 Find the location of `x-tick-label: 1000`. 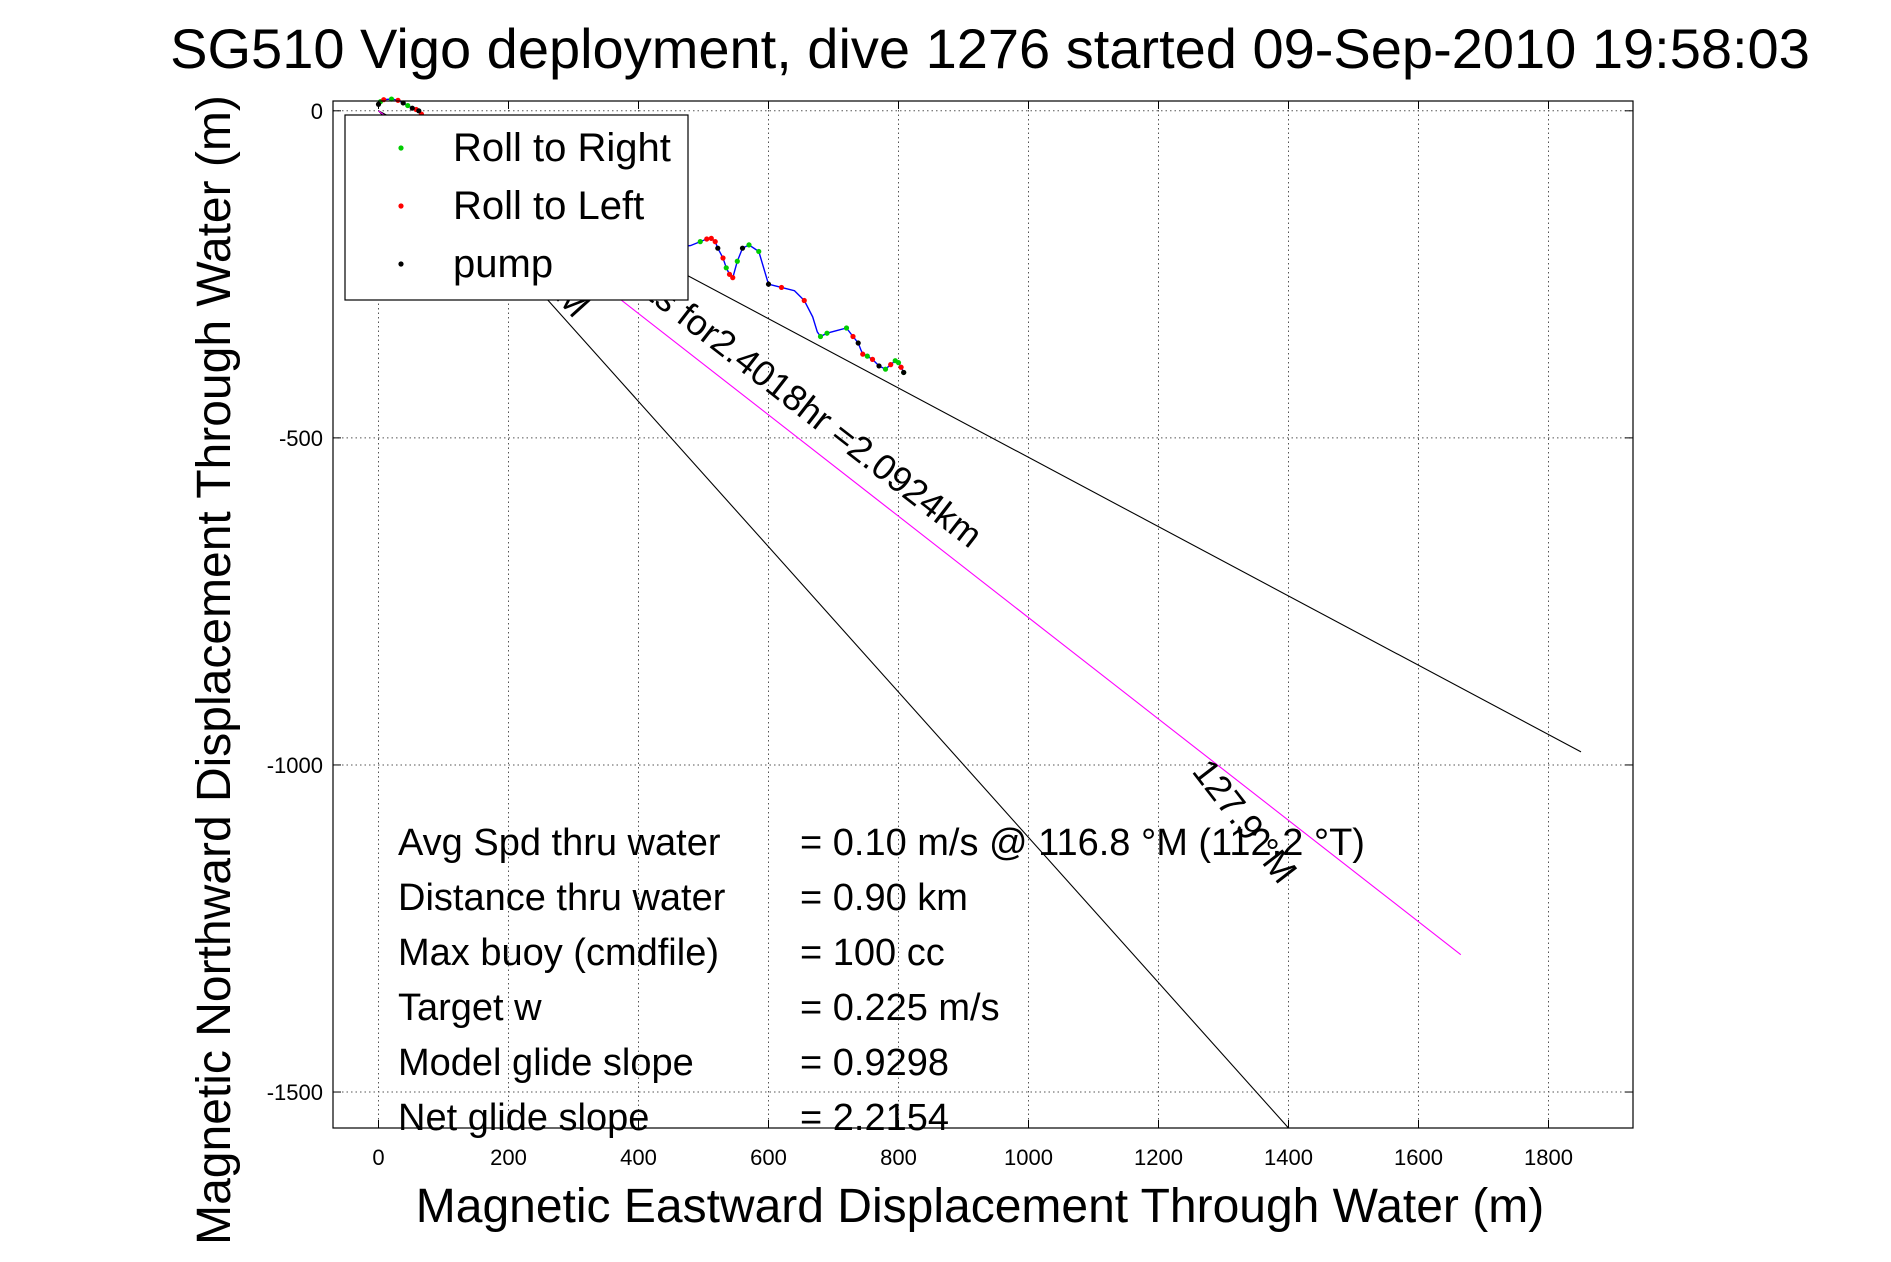

x-tick-label: 1000 is located at coordinates (1028, 1157).